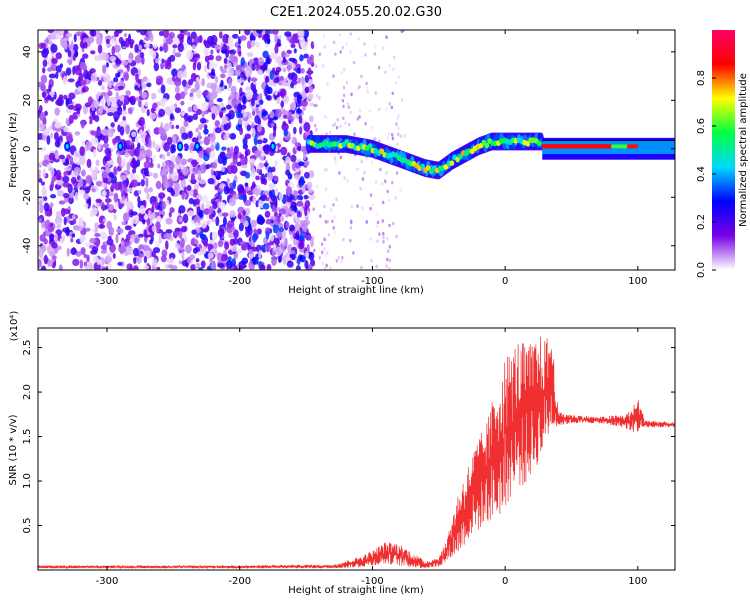 The width and height of the screenshot is (750, 604). Describe the element at coordinates (27, 348) in the screenshot. I see `y-tick-label: 2.5` at that location.